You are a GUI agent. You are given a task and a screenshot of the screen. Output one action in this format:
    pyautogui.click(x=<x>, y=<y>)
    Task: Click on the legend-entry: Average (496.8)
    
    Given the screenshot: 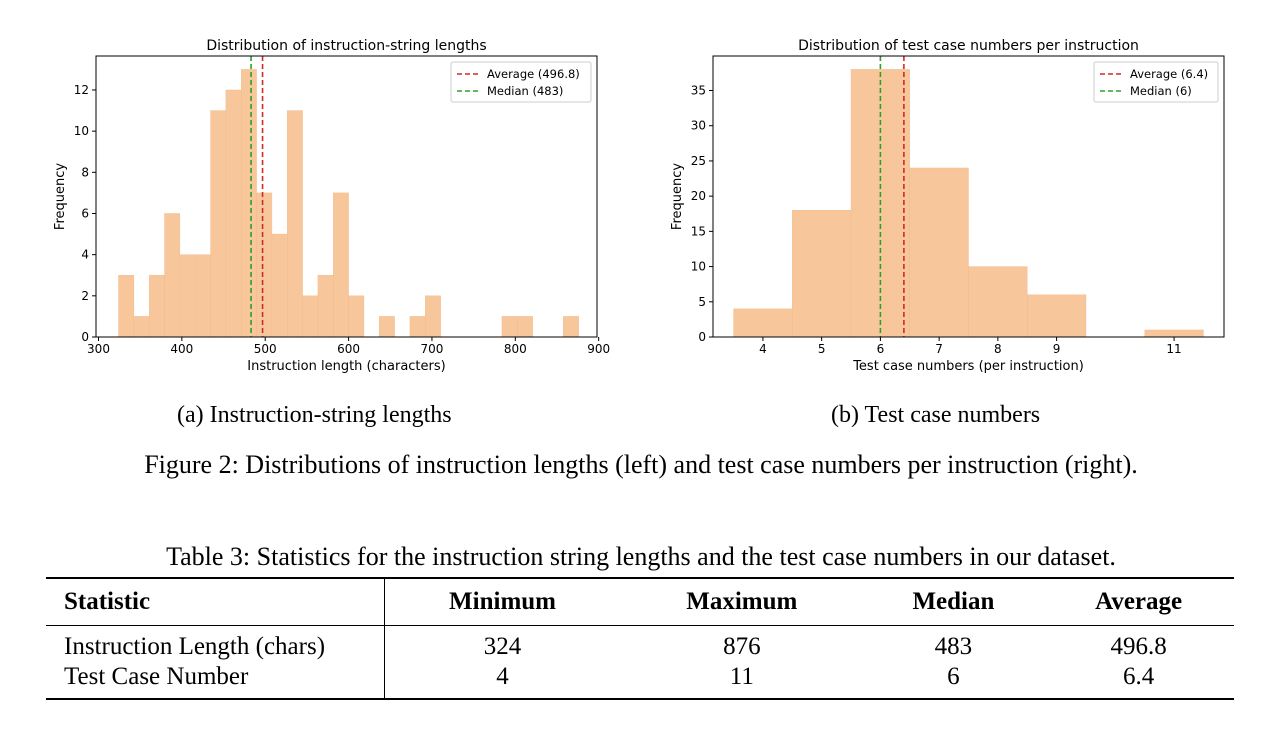 What is the action you would take?
    pyautogui.click(x=533, y=74)
    